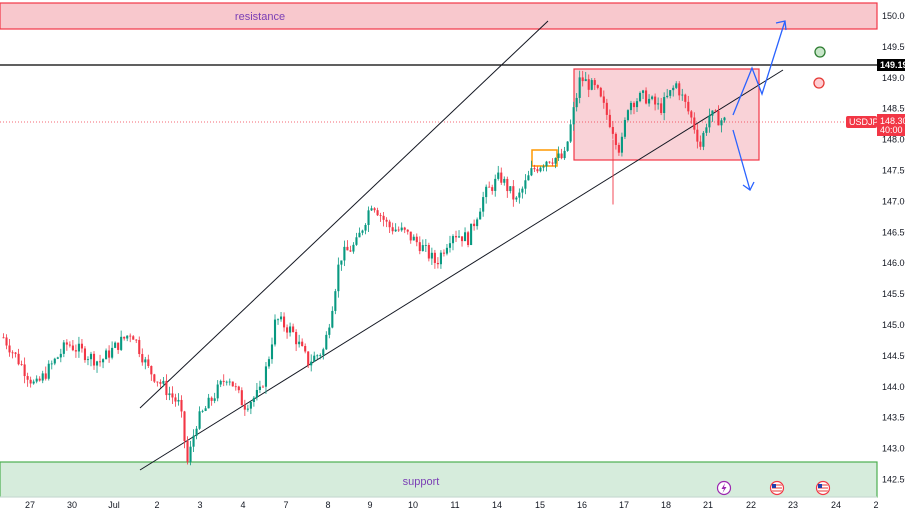  What do you see at coordinates (452, 505) in the screenshot?
I see `time-axis: 27 30 Jul 2 3 4 7 8 9 10 11 14 15 16 17 18 21 22 23 24 2` at bounding box center [452, 505].